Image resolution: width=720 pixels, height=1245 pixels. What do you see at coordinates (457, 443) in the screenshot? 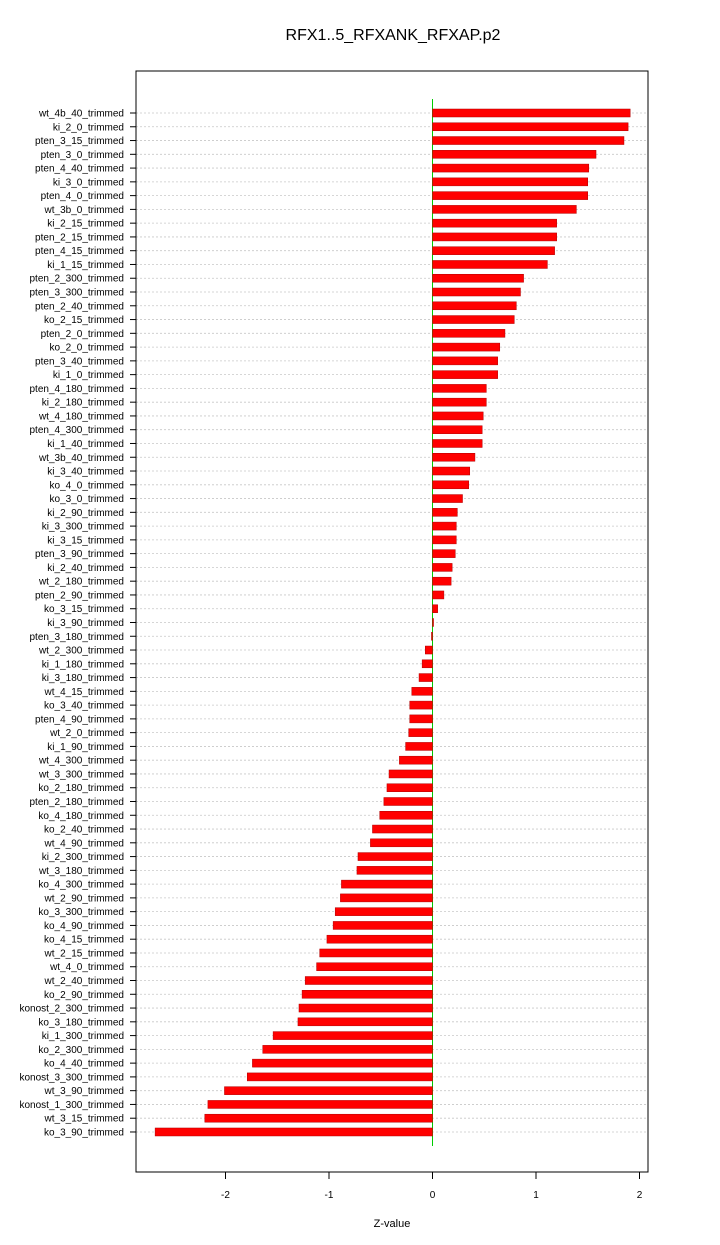
I see `bar-ki_1_40_trimmed` at bounding box center [457, 443].